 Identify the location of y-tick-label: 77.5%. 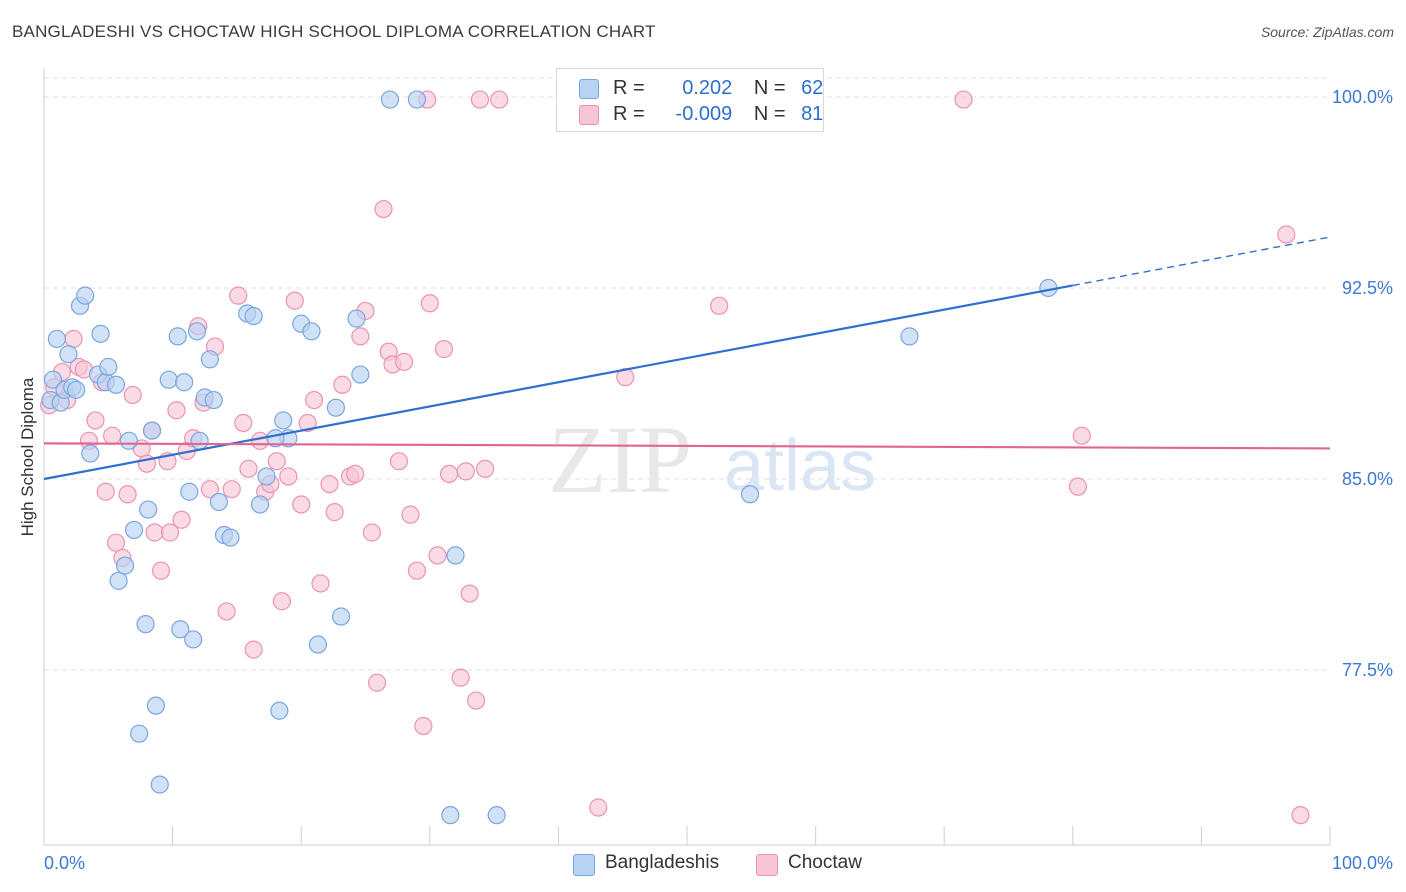
(1367, 670).